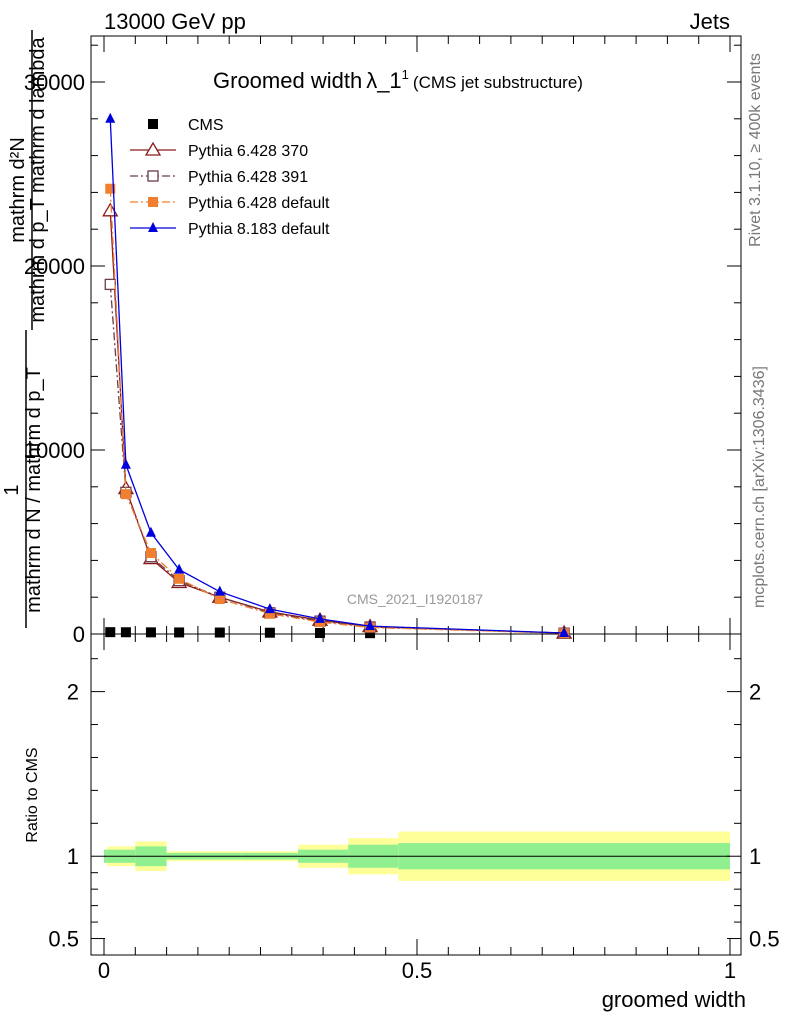 Image resolution: width=786 pixels, height=1024 pixels. I want to click on ylabel-bottom-den: mathrm d N / mathrm d p_T, so click(34, 490).